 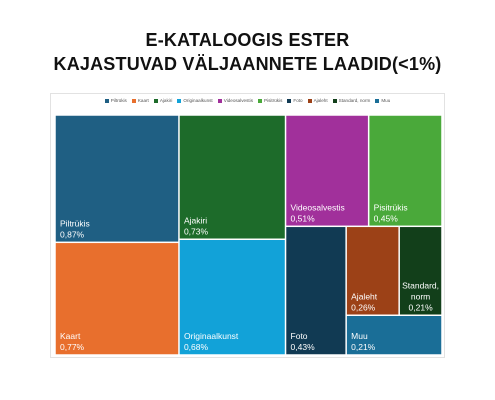 I want to click on tile-value-label: 0,87%, so click(x=72, y=234).